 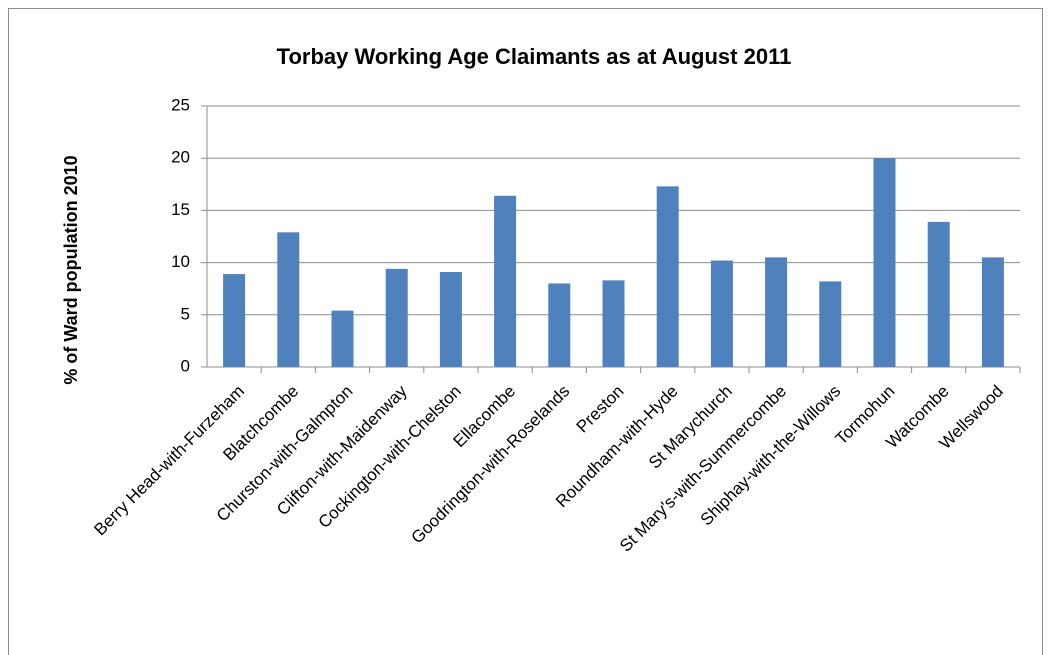 I want to click on y-tick-label: 20, so click(x=180, y=157).